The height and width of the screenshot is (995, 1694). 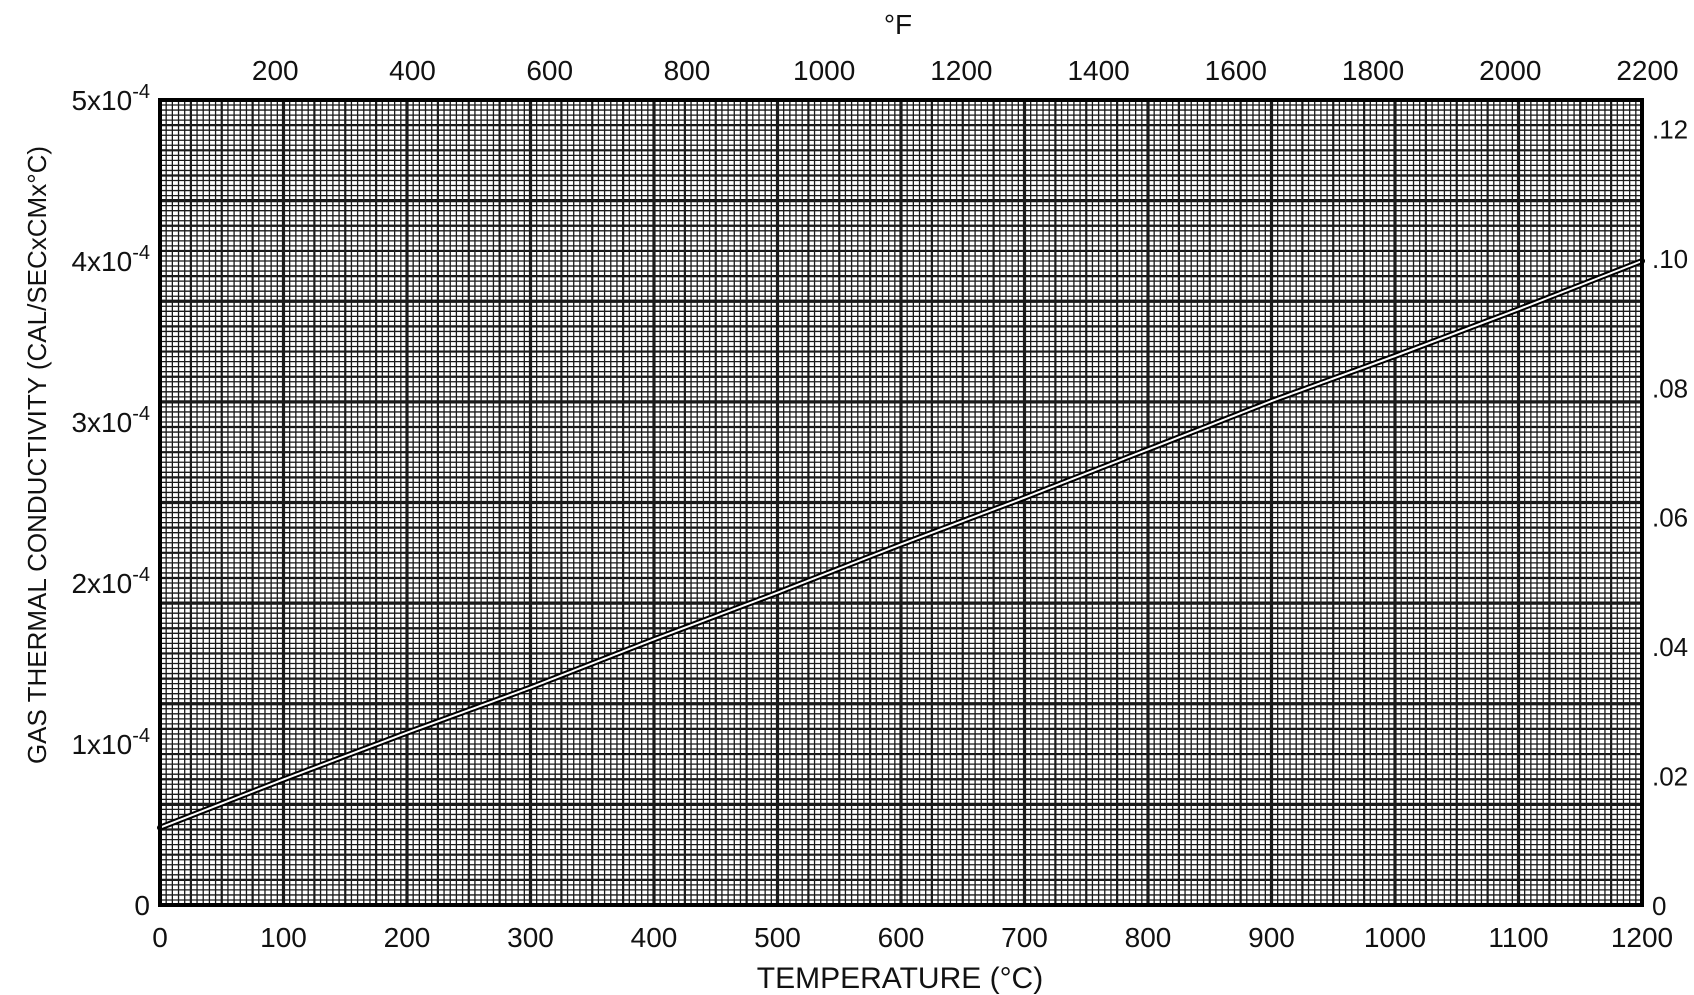 I want to click on y-tick-label-right: 0, so click(x=1659, y=906).